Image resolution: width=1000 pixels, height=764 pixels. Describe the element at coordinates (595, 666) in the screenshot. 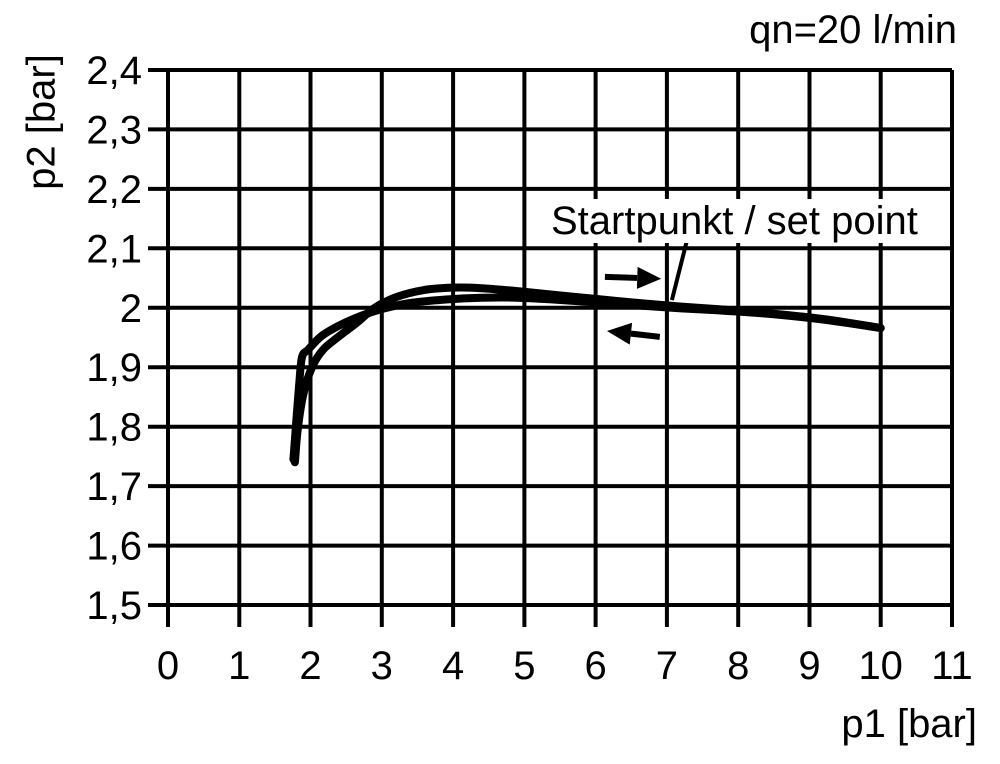

I see `x-tick-label: 6` at that location.